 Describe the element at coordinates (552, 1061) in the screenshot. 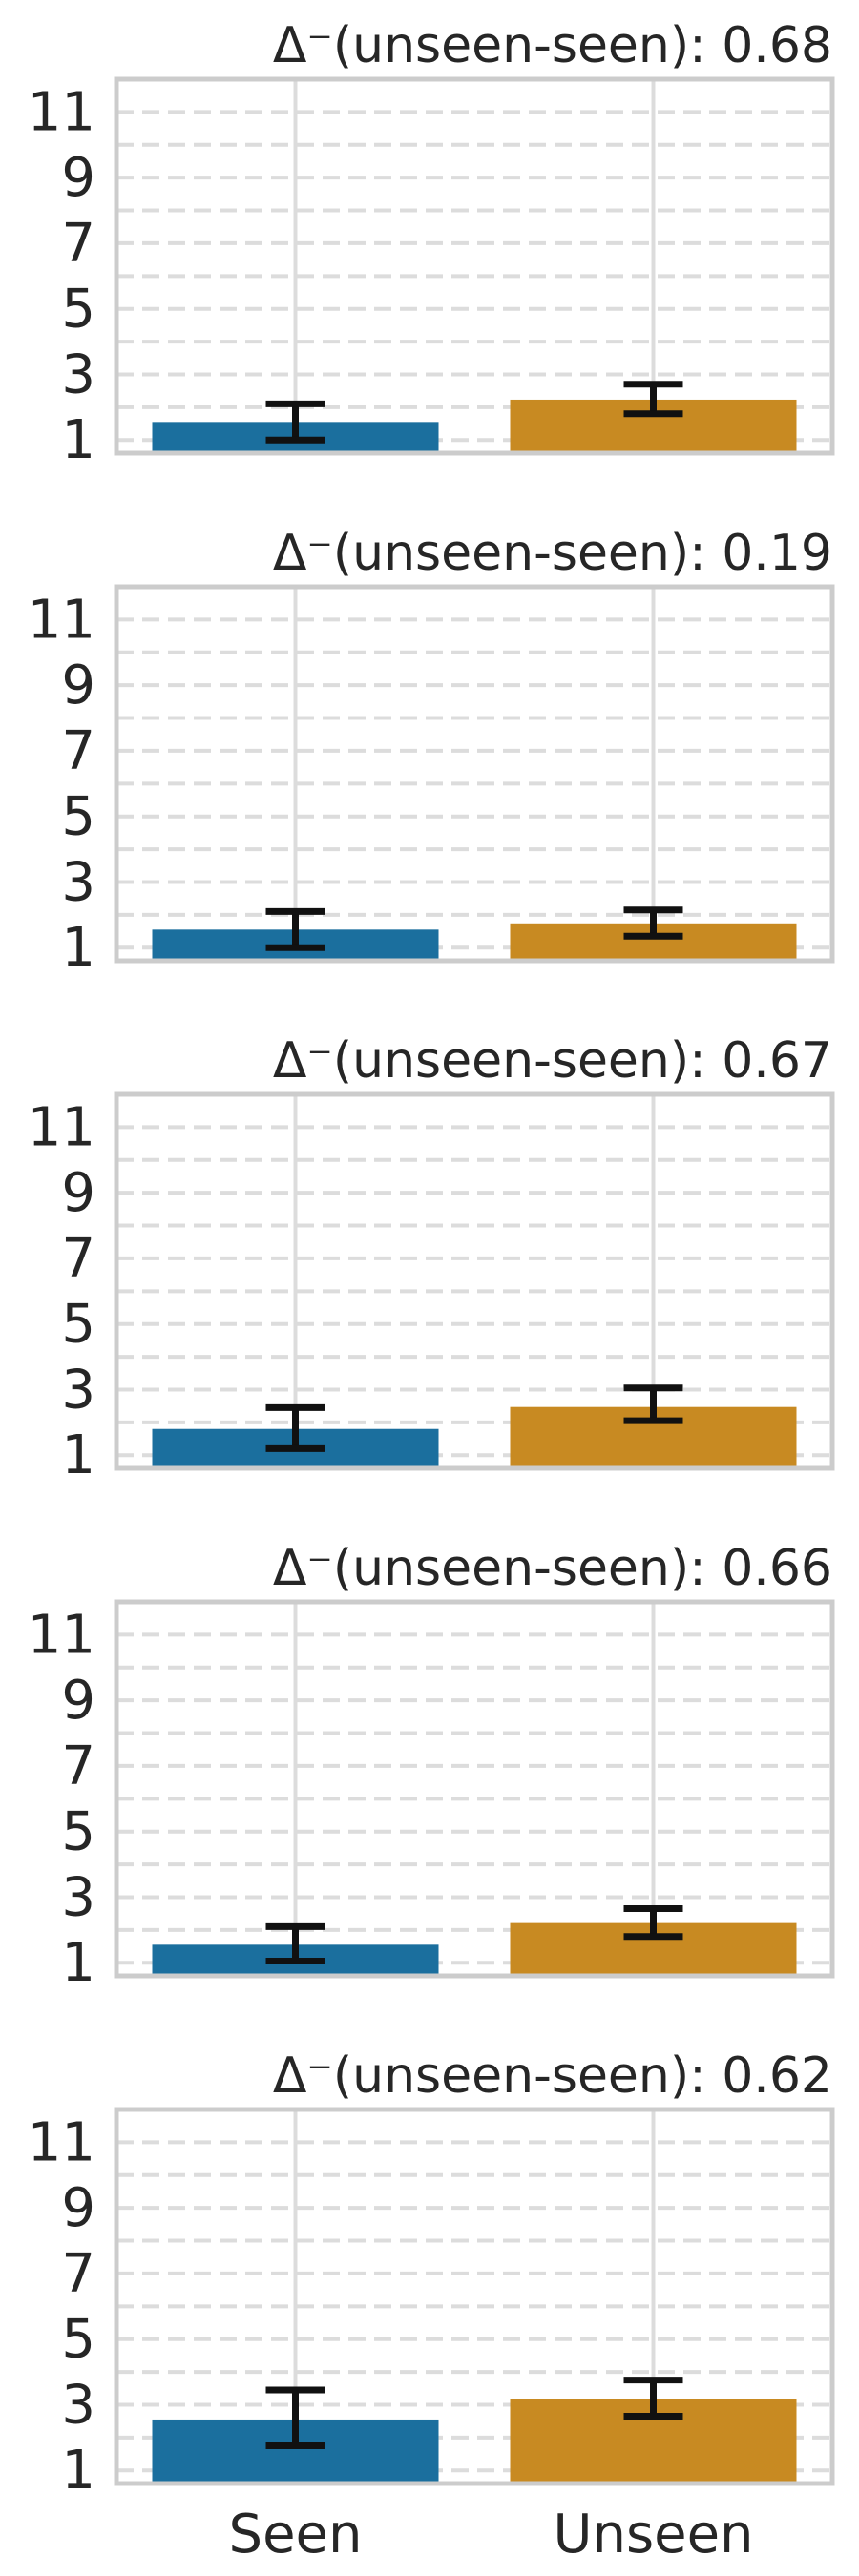

I see `subplot-title: Δ⁻(unseen-seen): 0.67` at that location.